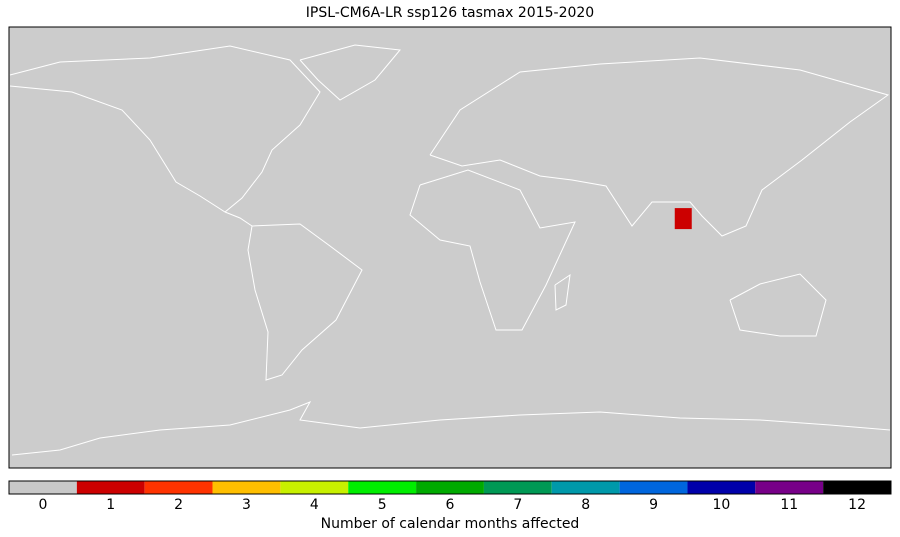 Image resolution: width=900 pixels, height=537 pixels. Describe the element at coordinates (42, 505) in the screenshot. I see `colorbar-tick-label: 0` at that location.